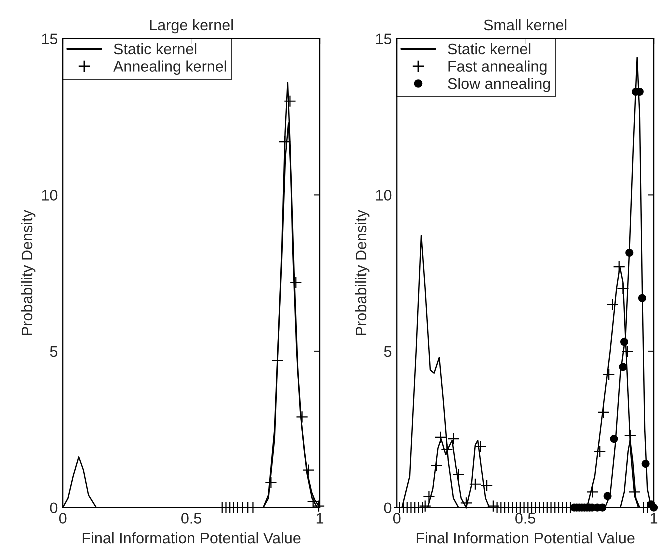 The width and height of the screenshot is (664, 555). What do you see at coordinates (497, 67) in the screenshot?
I see `legend-label: Fast annealing` at bounding box center [497, 67].